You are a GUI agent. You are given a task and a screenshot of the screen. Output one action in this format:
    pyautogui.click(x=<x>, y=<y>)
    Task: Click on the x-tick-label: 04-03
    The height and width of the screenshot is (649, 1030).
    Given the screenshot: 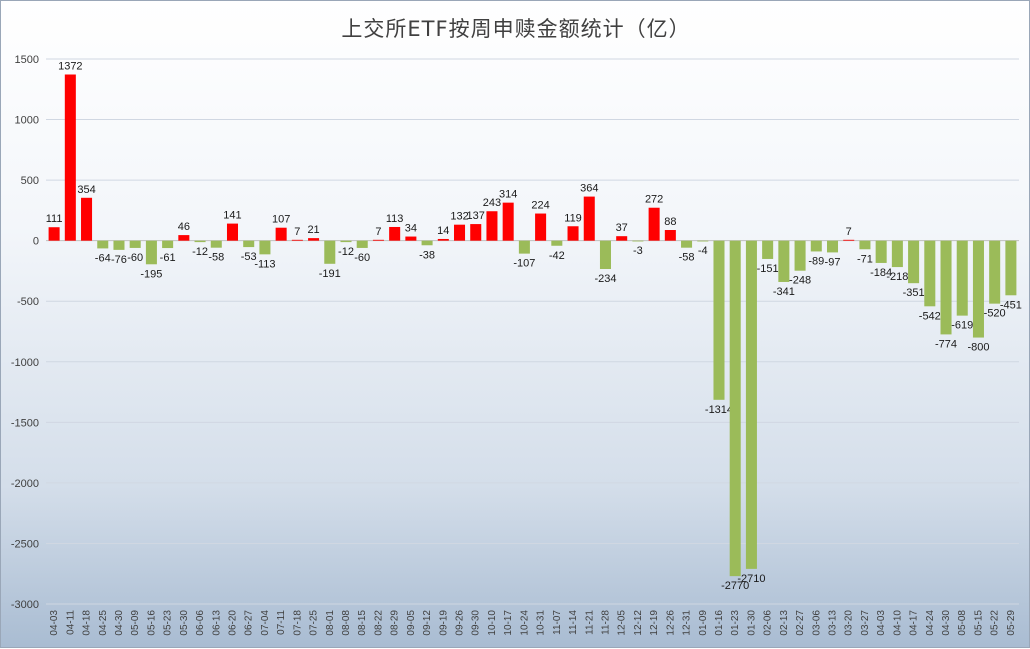 What is the action you would take?
    pyautogui.click(x=54, y=623)
    